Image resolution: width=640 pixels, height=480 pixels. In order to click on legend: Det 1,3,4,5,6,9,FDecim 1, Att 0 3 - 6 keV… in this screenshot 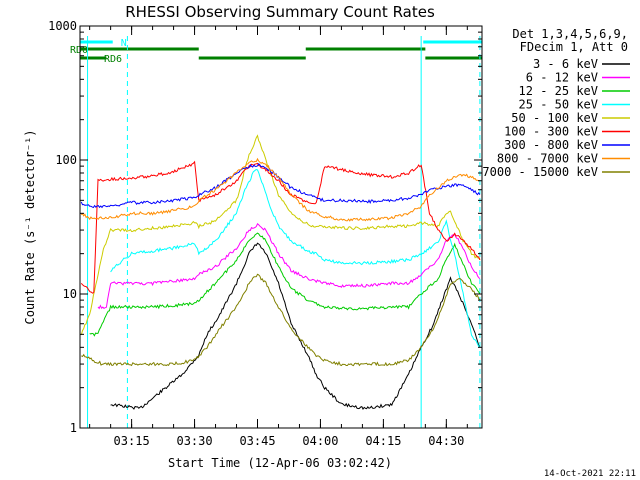, I will do `click(556, 103)`.